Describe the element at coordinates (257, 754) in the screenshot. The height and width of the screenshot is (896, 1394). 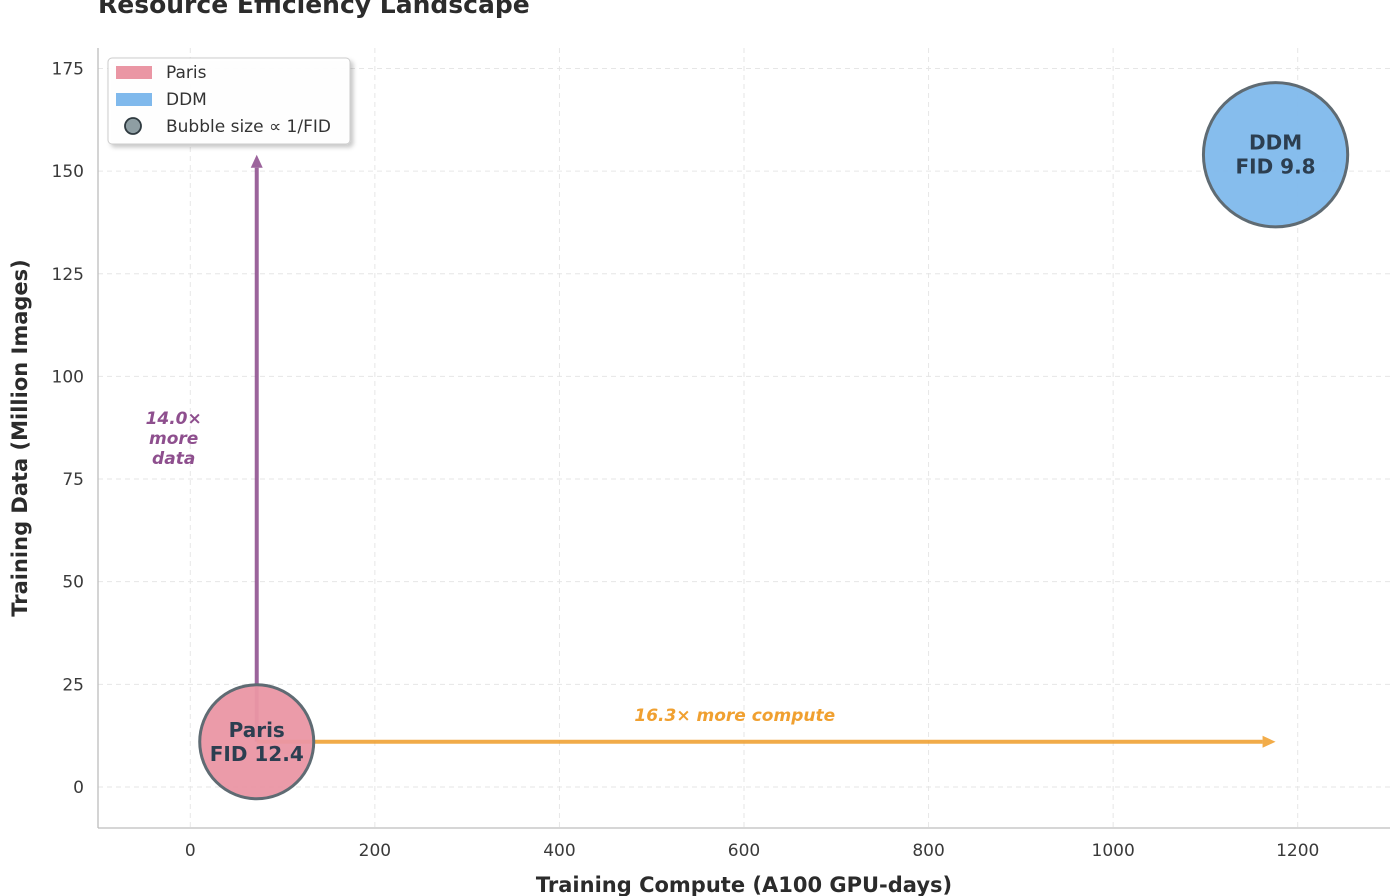
I see `bubble-label: FID 12.4` at that location.